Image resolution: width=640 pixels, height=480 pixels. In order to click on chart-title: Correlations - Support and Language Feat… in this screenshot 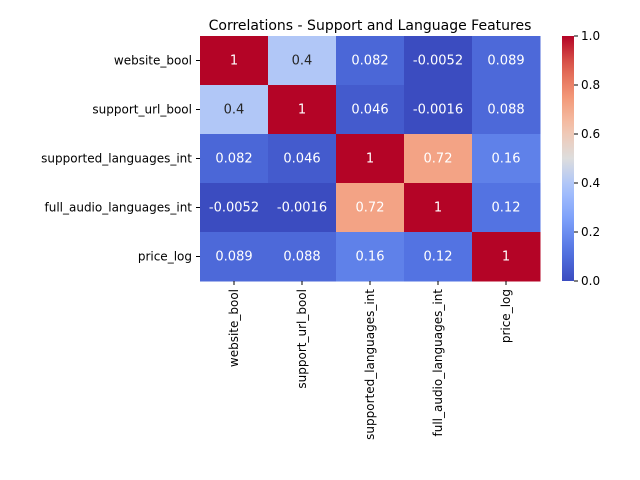, I will do `click(370, 26)`.